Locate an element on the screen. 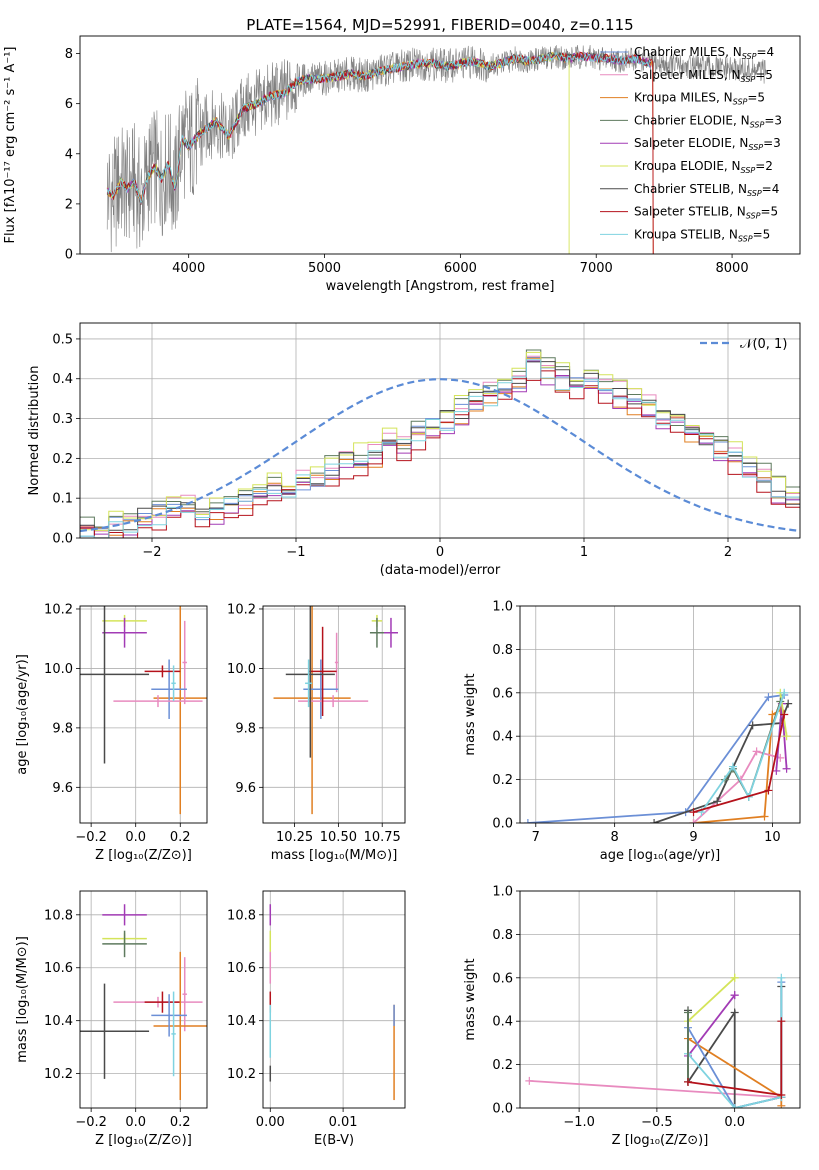  legend-entry: 𝒩(0, 1) is located at coordinates (763, 344).